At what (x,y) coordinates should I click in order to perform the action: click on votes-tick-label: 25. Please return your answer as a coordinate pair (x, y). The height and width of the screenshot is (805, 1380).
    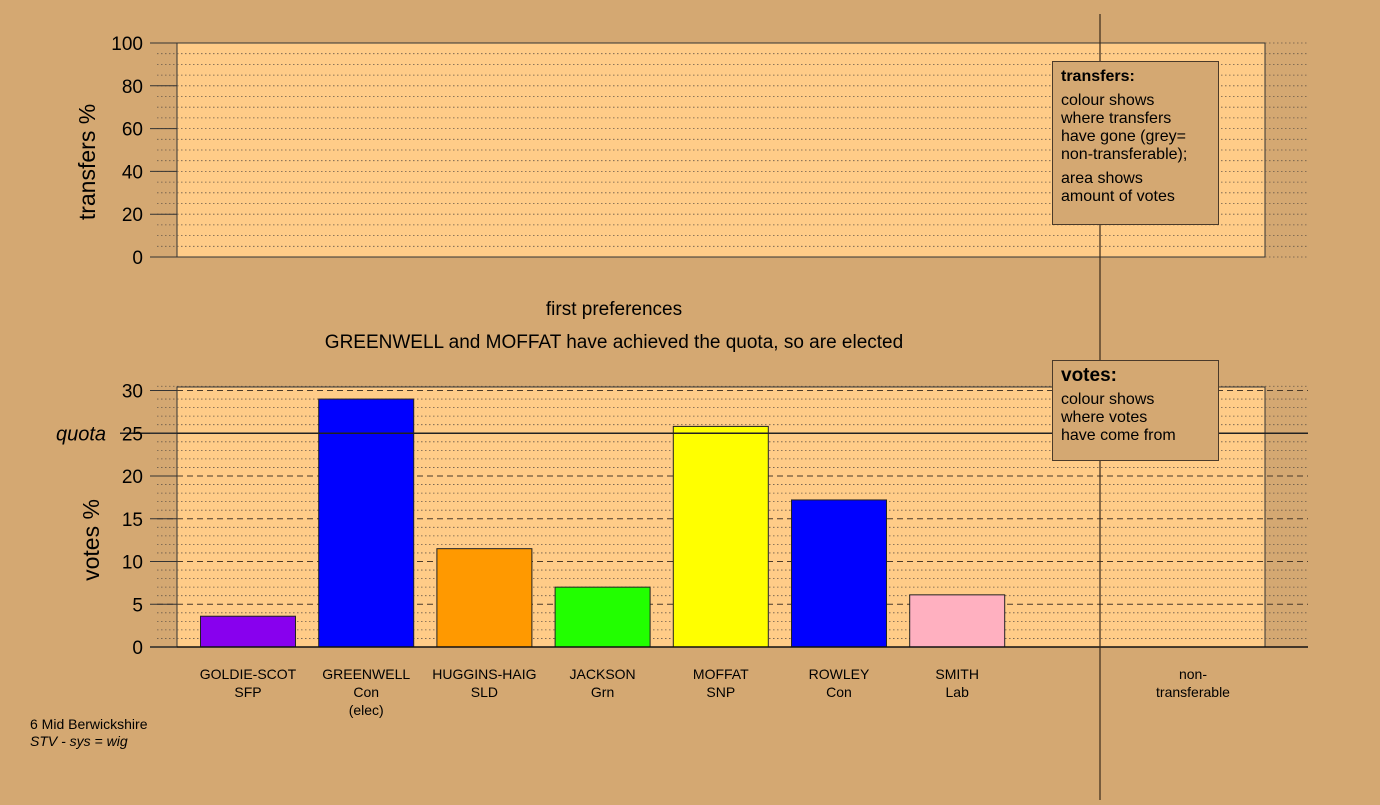
    Looking at the image, I should click on (132, 434).